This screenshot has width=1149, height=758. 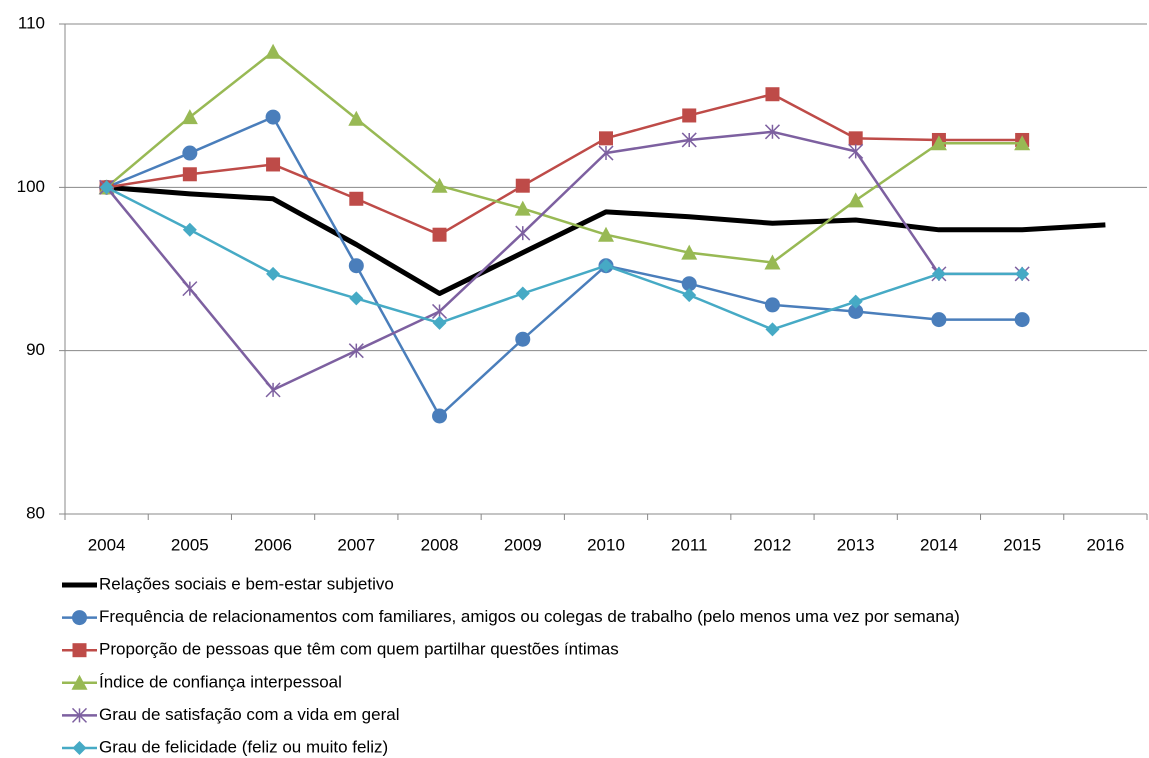 I want to click on x-tick-label: 2010, so click(x=606, y=544).